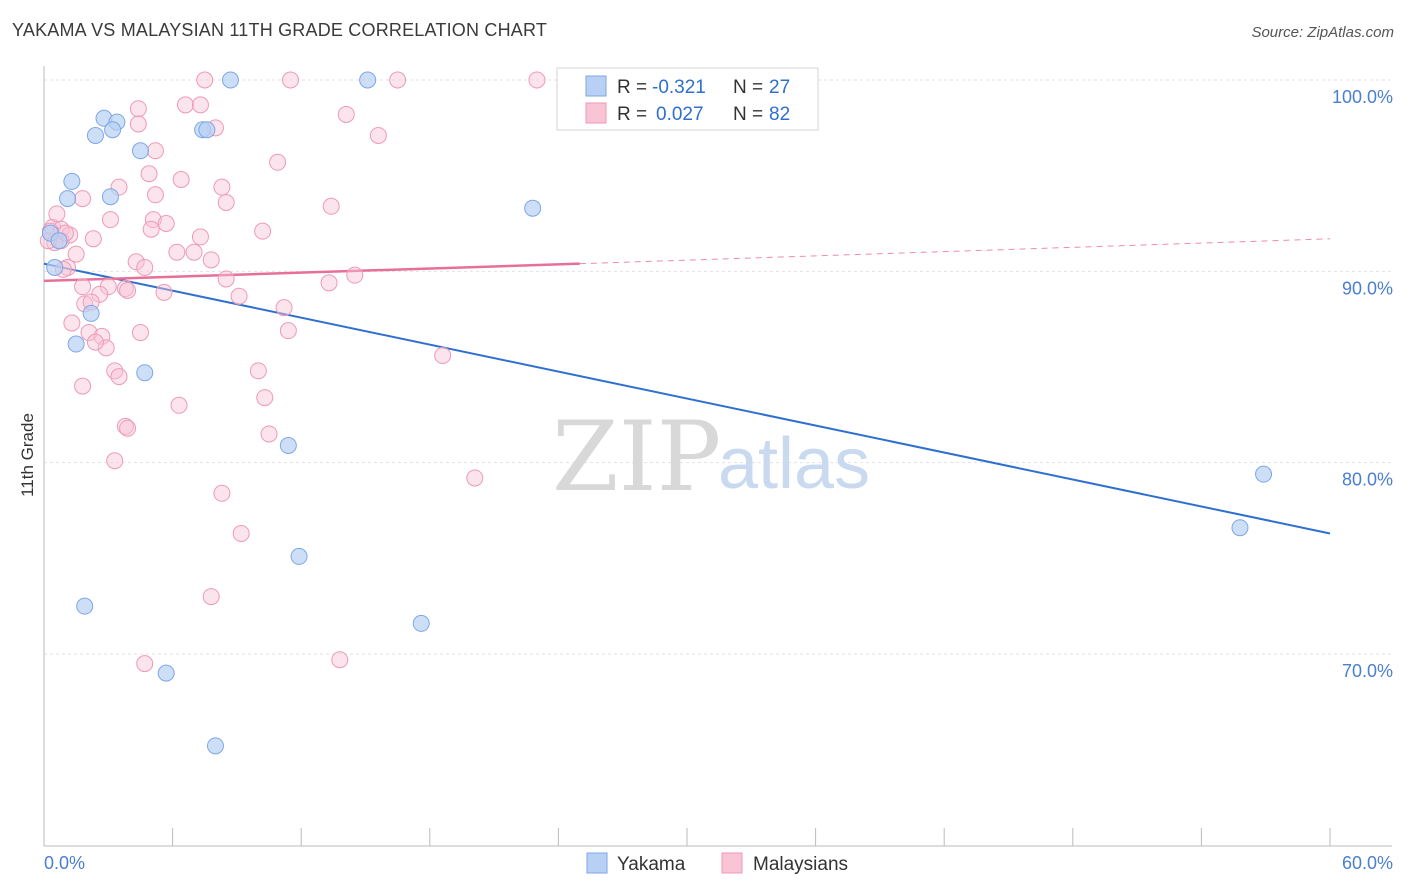 This screenshot has height=892, width=1406. I want to click on y-tick-label-80: 80.0%, so click(1367, 480).